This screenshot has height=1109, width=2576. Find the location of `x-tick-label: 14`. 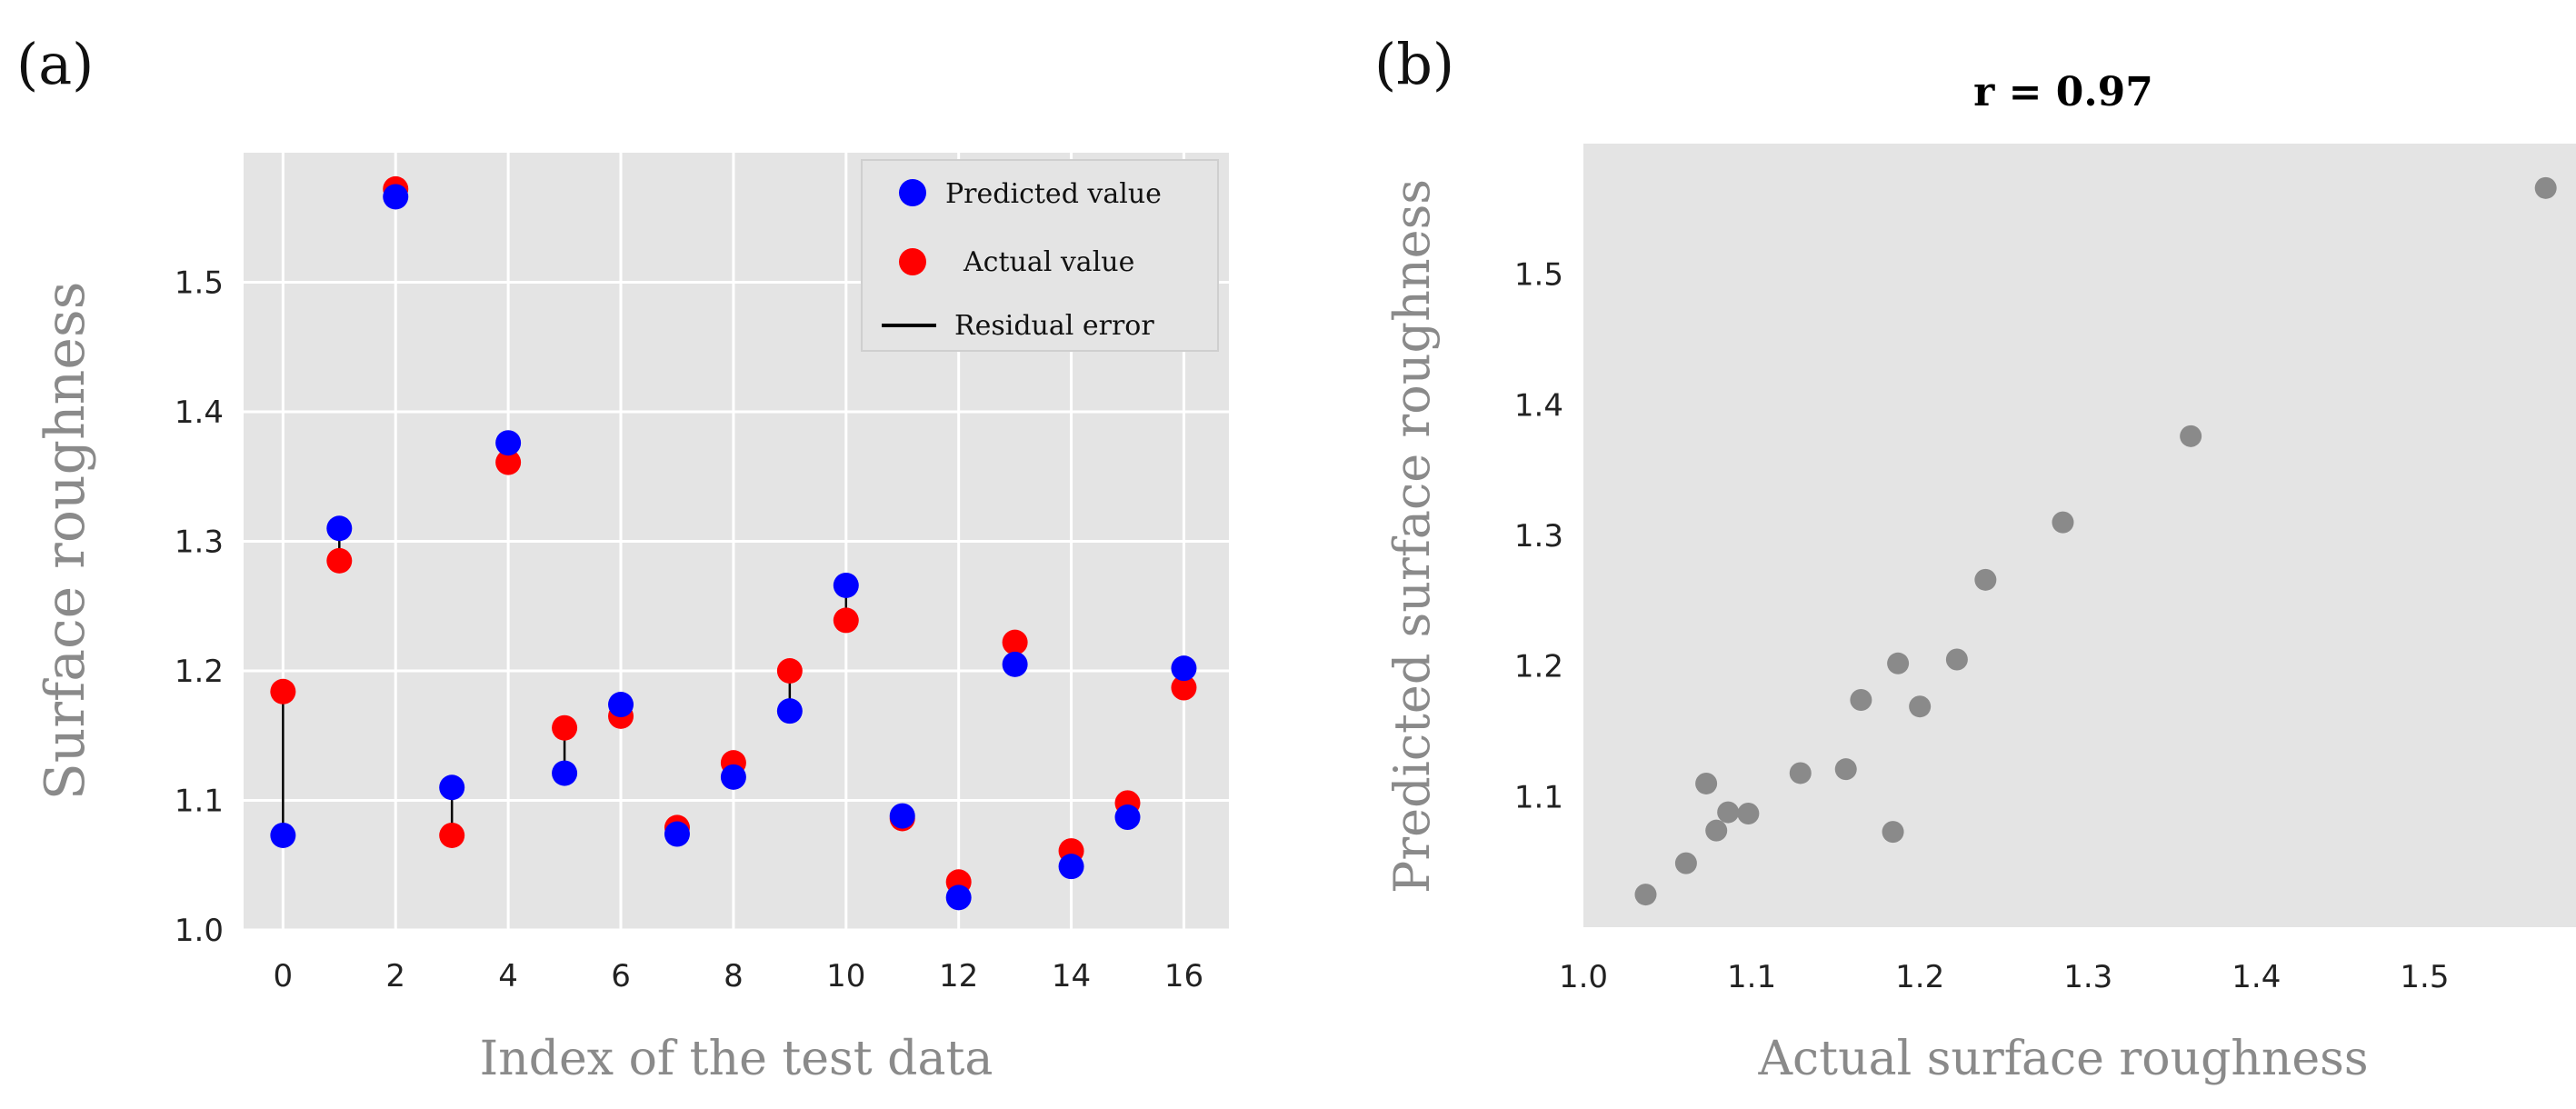

x-tick-label: 14 is located at coordinates (1071, 976).